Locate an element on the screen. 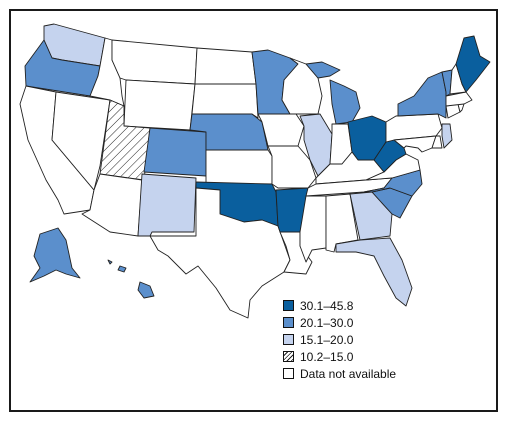 This screenshot has height=425, width=509. state-MI-up is located at coordinates (323, 70).